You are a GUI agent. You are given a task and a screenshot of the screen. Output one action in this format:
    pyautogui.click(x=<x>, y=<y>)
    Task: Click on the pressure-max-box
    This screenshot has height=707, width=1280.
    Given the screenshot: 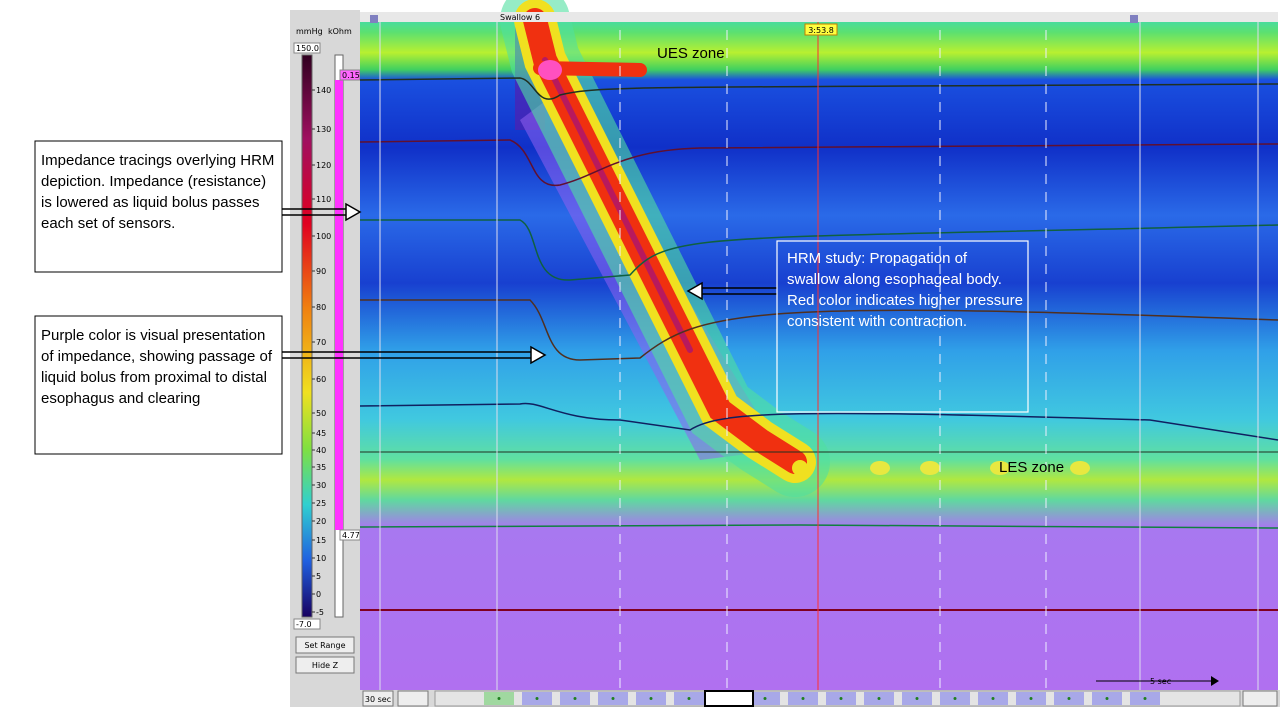 What is the action you would take?
    pyautogui.click(x=307, y=48)
    